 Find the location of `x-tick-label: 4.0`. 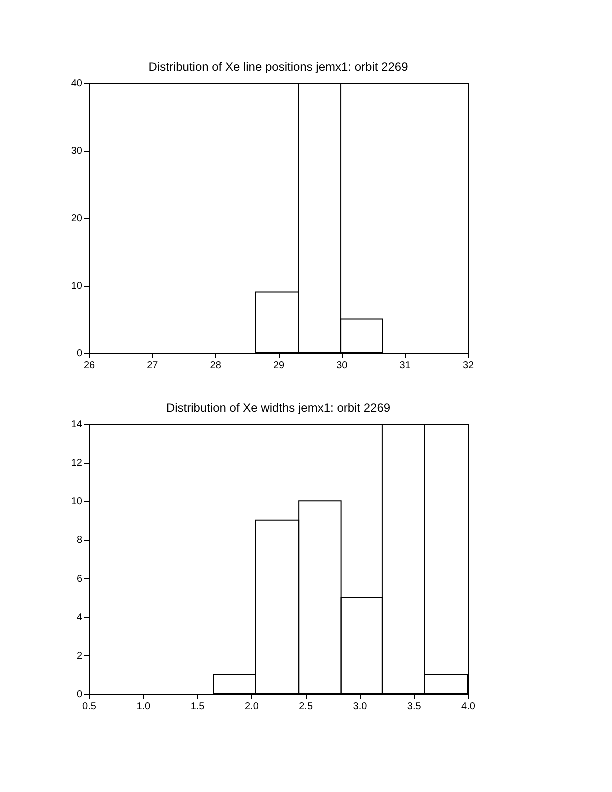

x-tick-label: 4.0 is located at coordinates (469, 707).